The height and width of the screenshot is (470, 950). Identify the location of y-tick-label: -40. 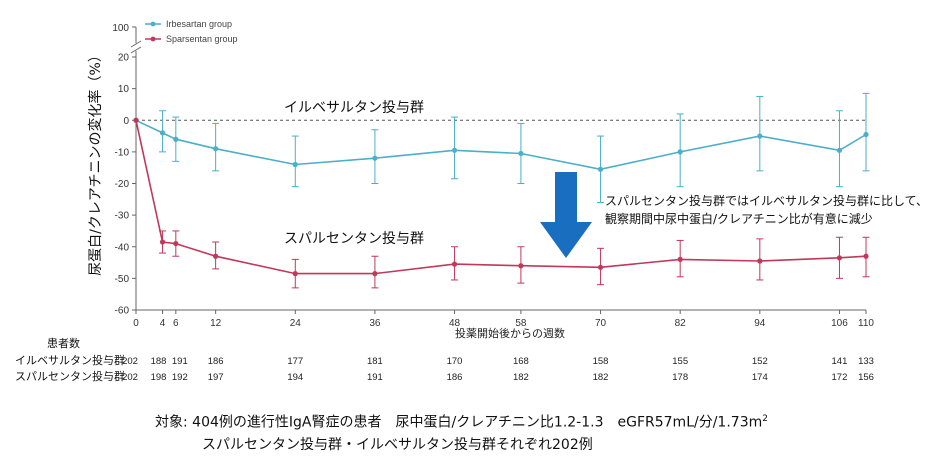
(122, 247).